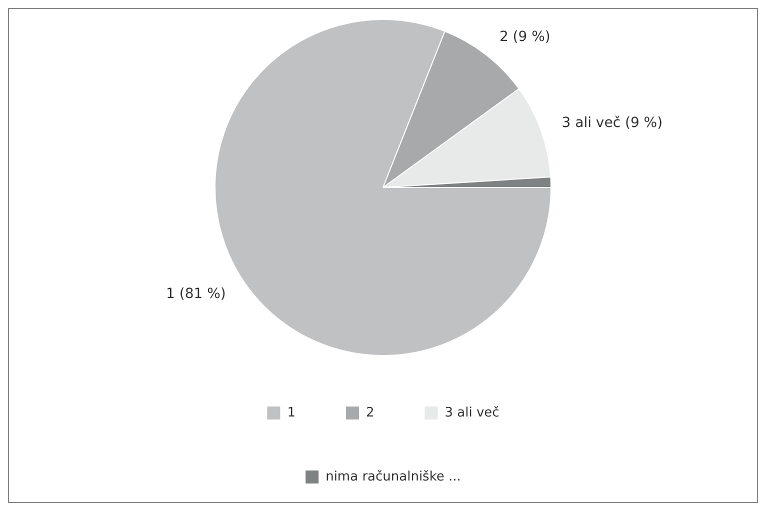 This screenshot has width=769, height=513. Describe the element at coordinates (612, 122) in the screenshot. I see `data-label: 3 ali več (9 %)` at that location.